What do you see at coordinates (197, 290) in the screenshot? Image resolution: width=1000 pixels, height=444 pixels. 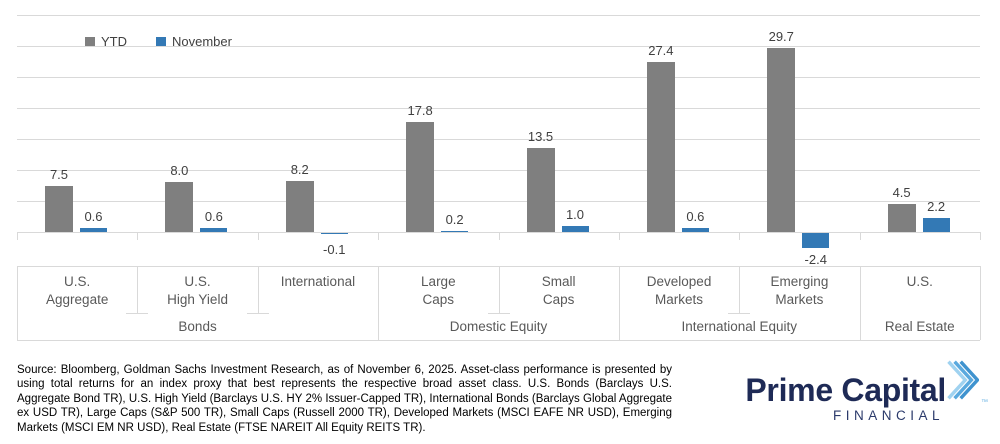 I see `category-label: U.S. High Yield` at bounding box center [197, 290].